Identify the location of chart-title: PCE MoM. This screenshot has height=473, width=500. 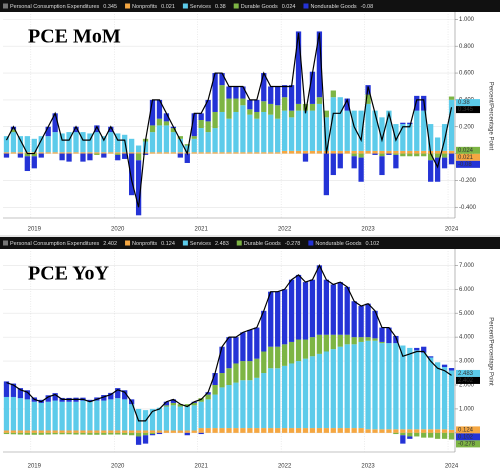
(74, 37).